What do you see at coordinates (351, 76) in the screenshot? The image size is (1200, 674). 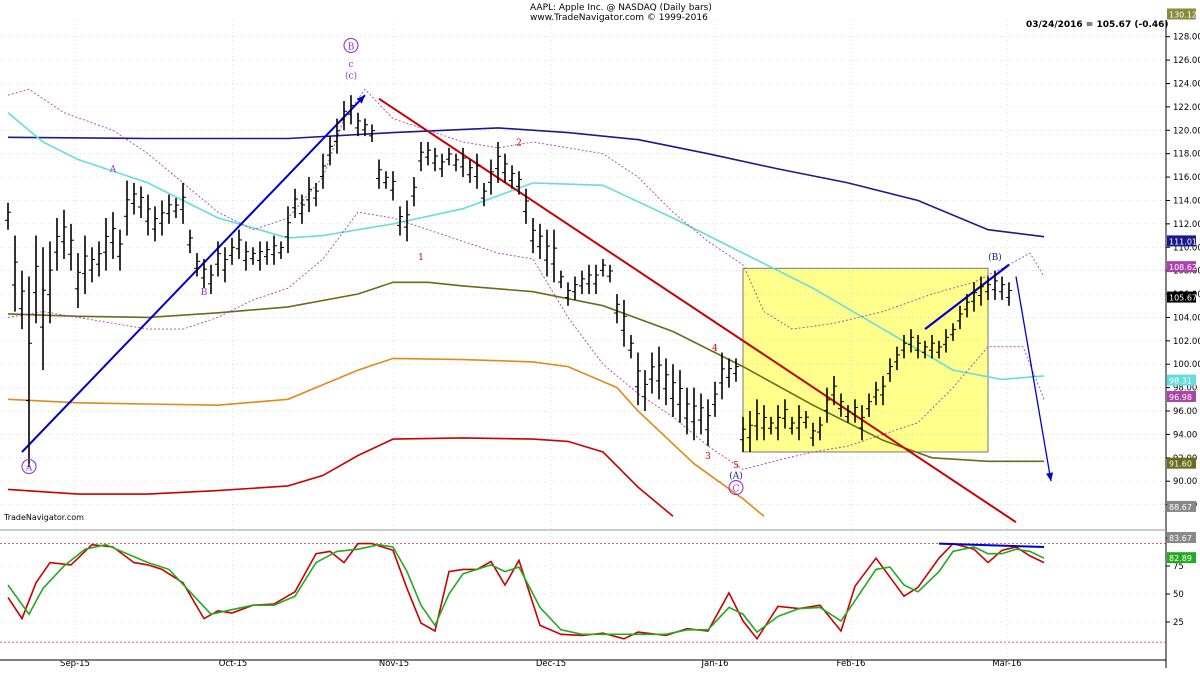 I see `wave-label: (c)` at bounding box center [351, 76].